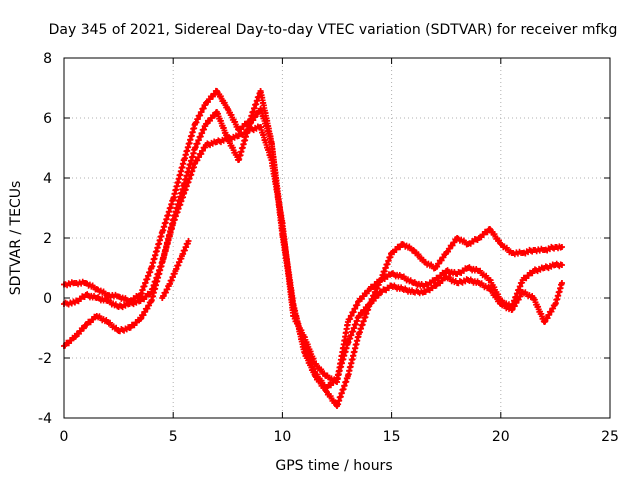  I want to click on y-axis-label: SDTVAR / TECUs, so click(16, 238).